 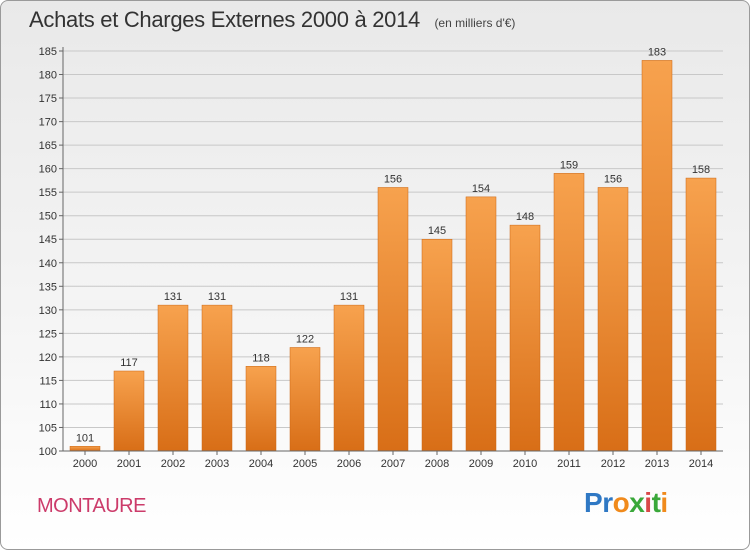 I want to click on bar-2011, so click(x=569, y=312).